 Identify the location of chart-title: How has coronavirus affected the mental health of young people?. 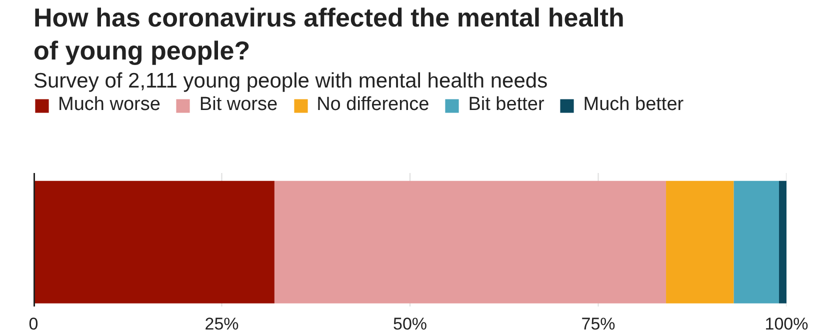
(329, 34).